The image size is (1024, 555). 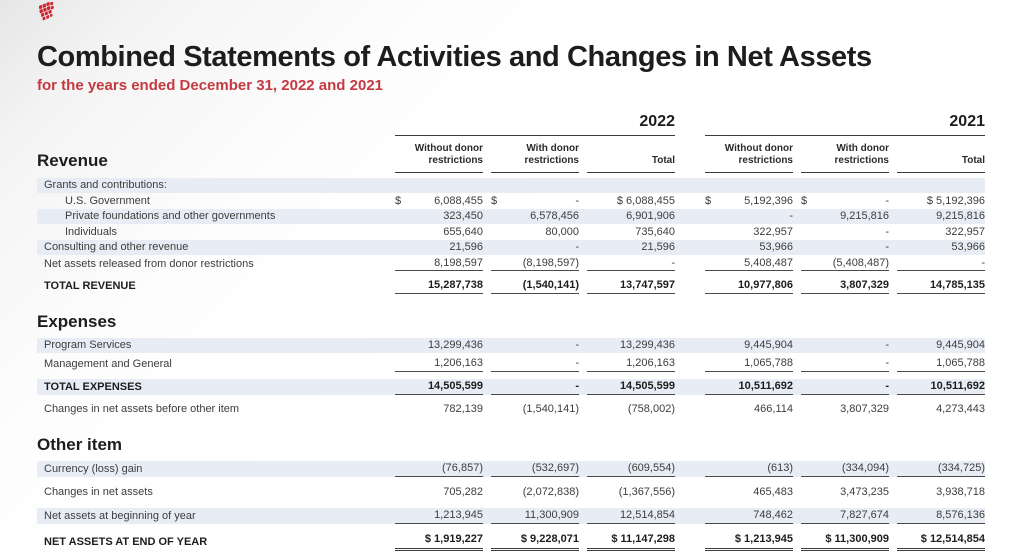 I want to click on amount-cell: (532,697), so click(x=535, y=469).